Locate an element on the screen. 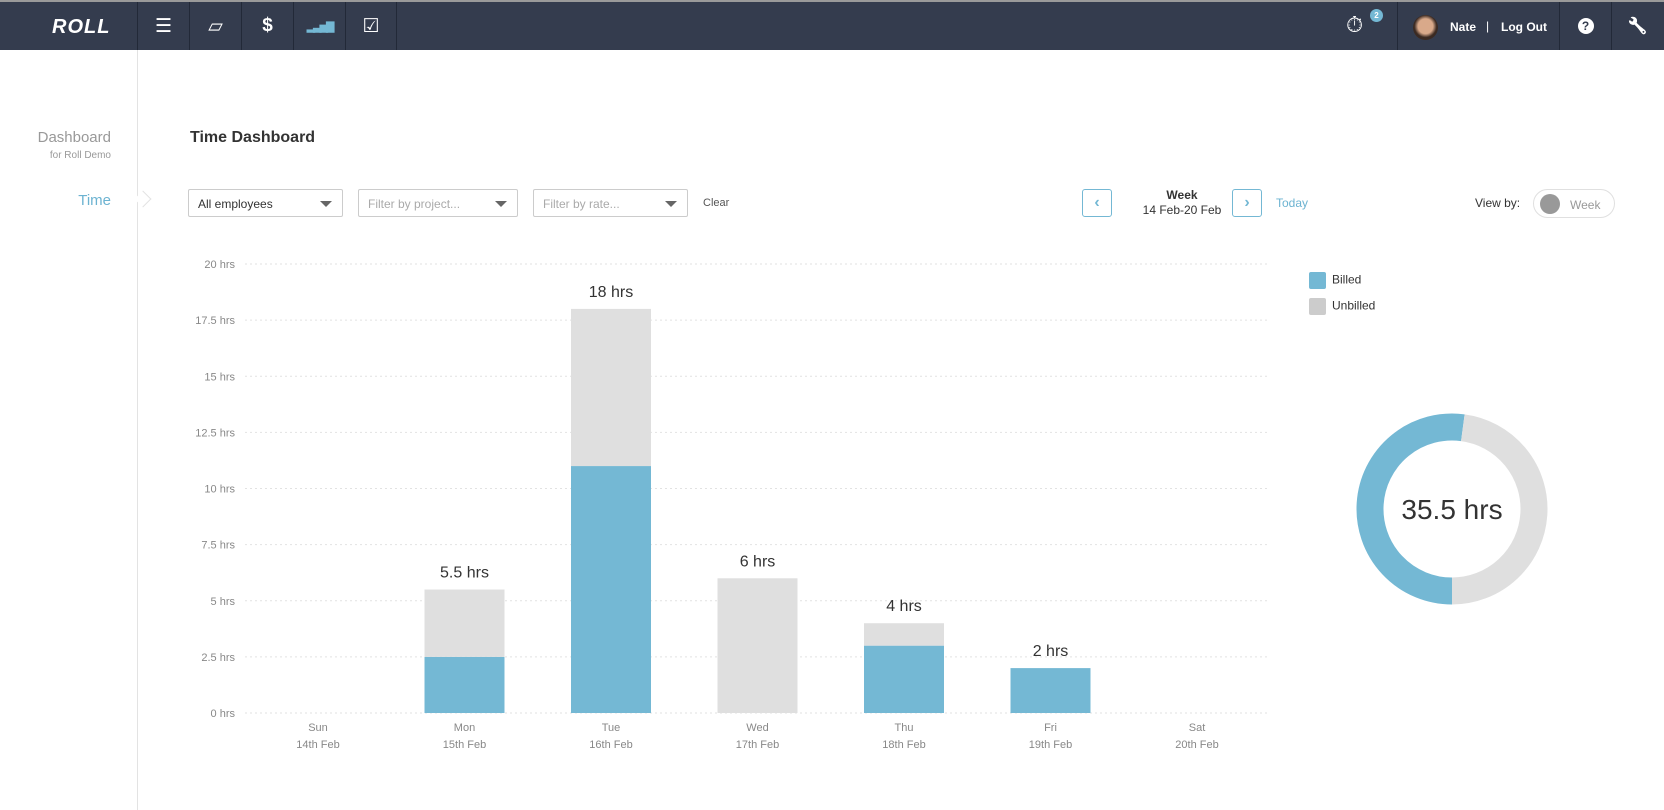 Image resolution: width=1664 pixels, height=810 pixels. logout-link: Log Out is located at coordinates (1524, 27).